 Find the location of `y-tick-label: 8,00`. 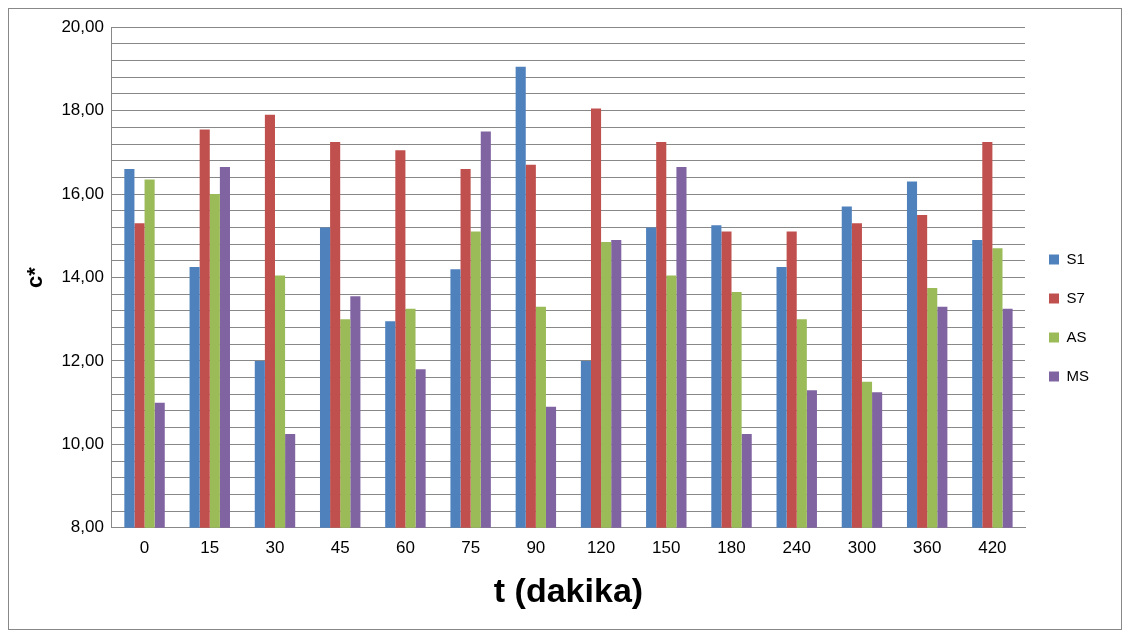

y-tick-label: 8,00 is located at coordinates (87, 527).